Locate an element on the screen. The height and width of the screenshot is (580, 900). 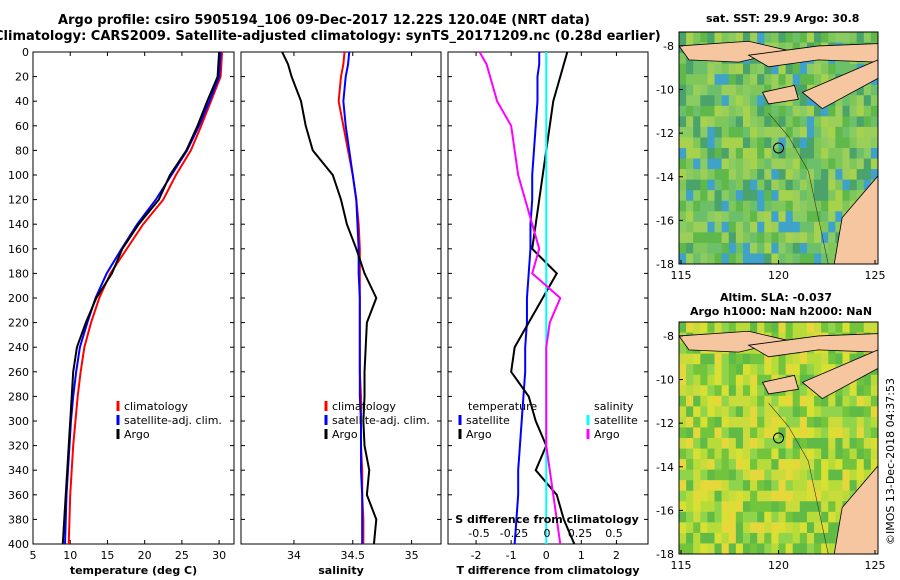
y-tick-label: 280 is located at coordinates (18, 396).